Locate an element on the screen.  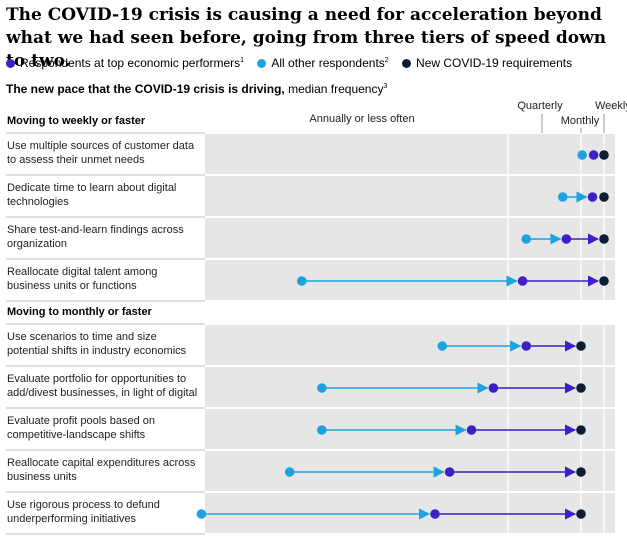
row-label: technologies is located at coordinates (38, 202).